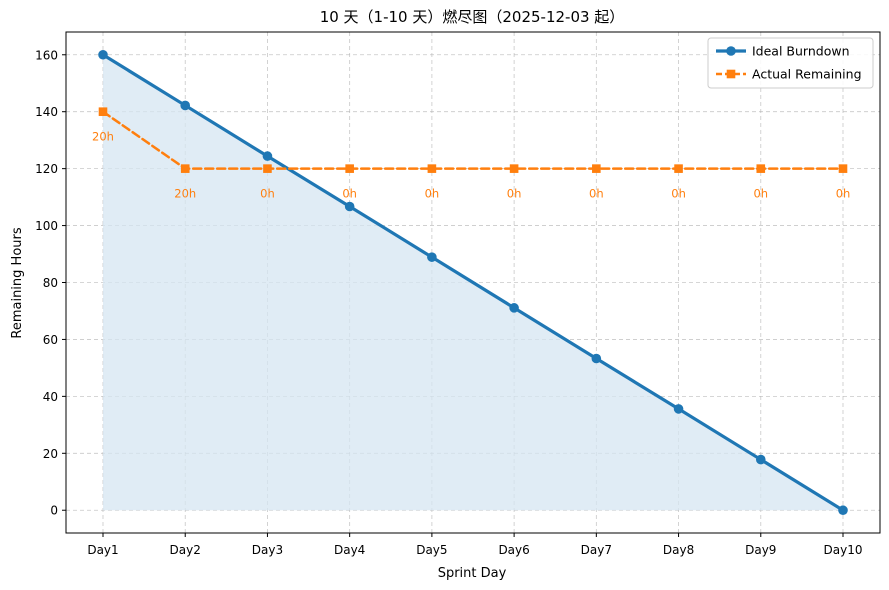 This screenshot has width=889, height=590. Describe the element at coordinates (46, 112) in the screenshot. I see `y-tick-label: 140` at that location.